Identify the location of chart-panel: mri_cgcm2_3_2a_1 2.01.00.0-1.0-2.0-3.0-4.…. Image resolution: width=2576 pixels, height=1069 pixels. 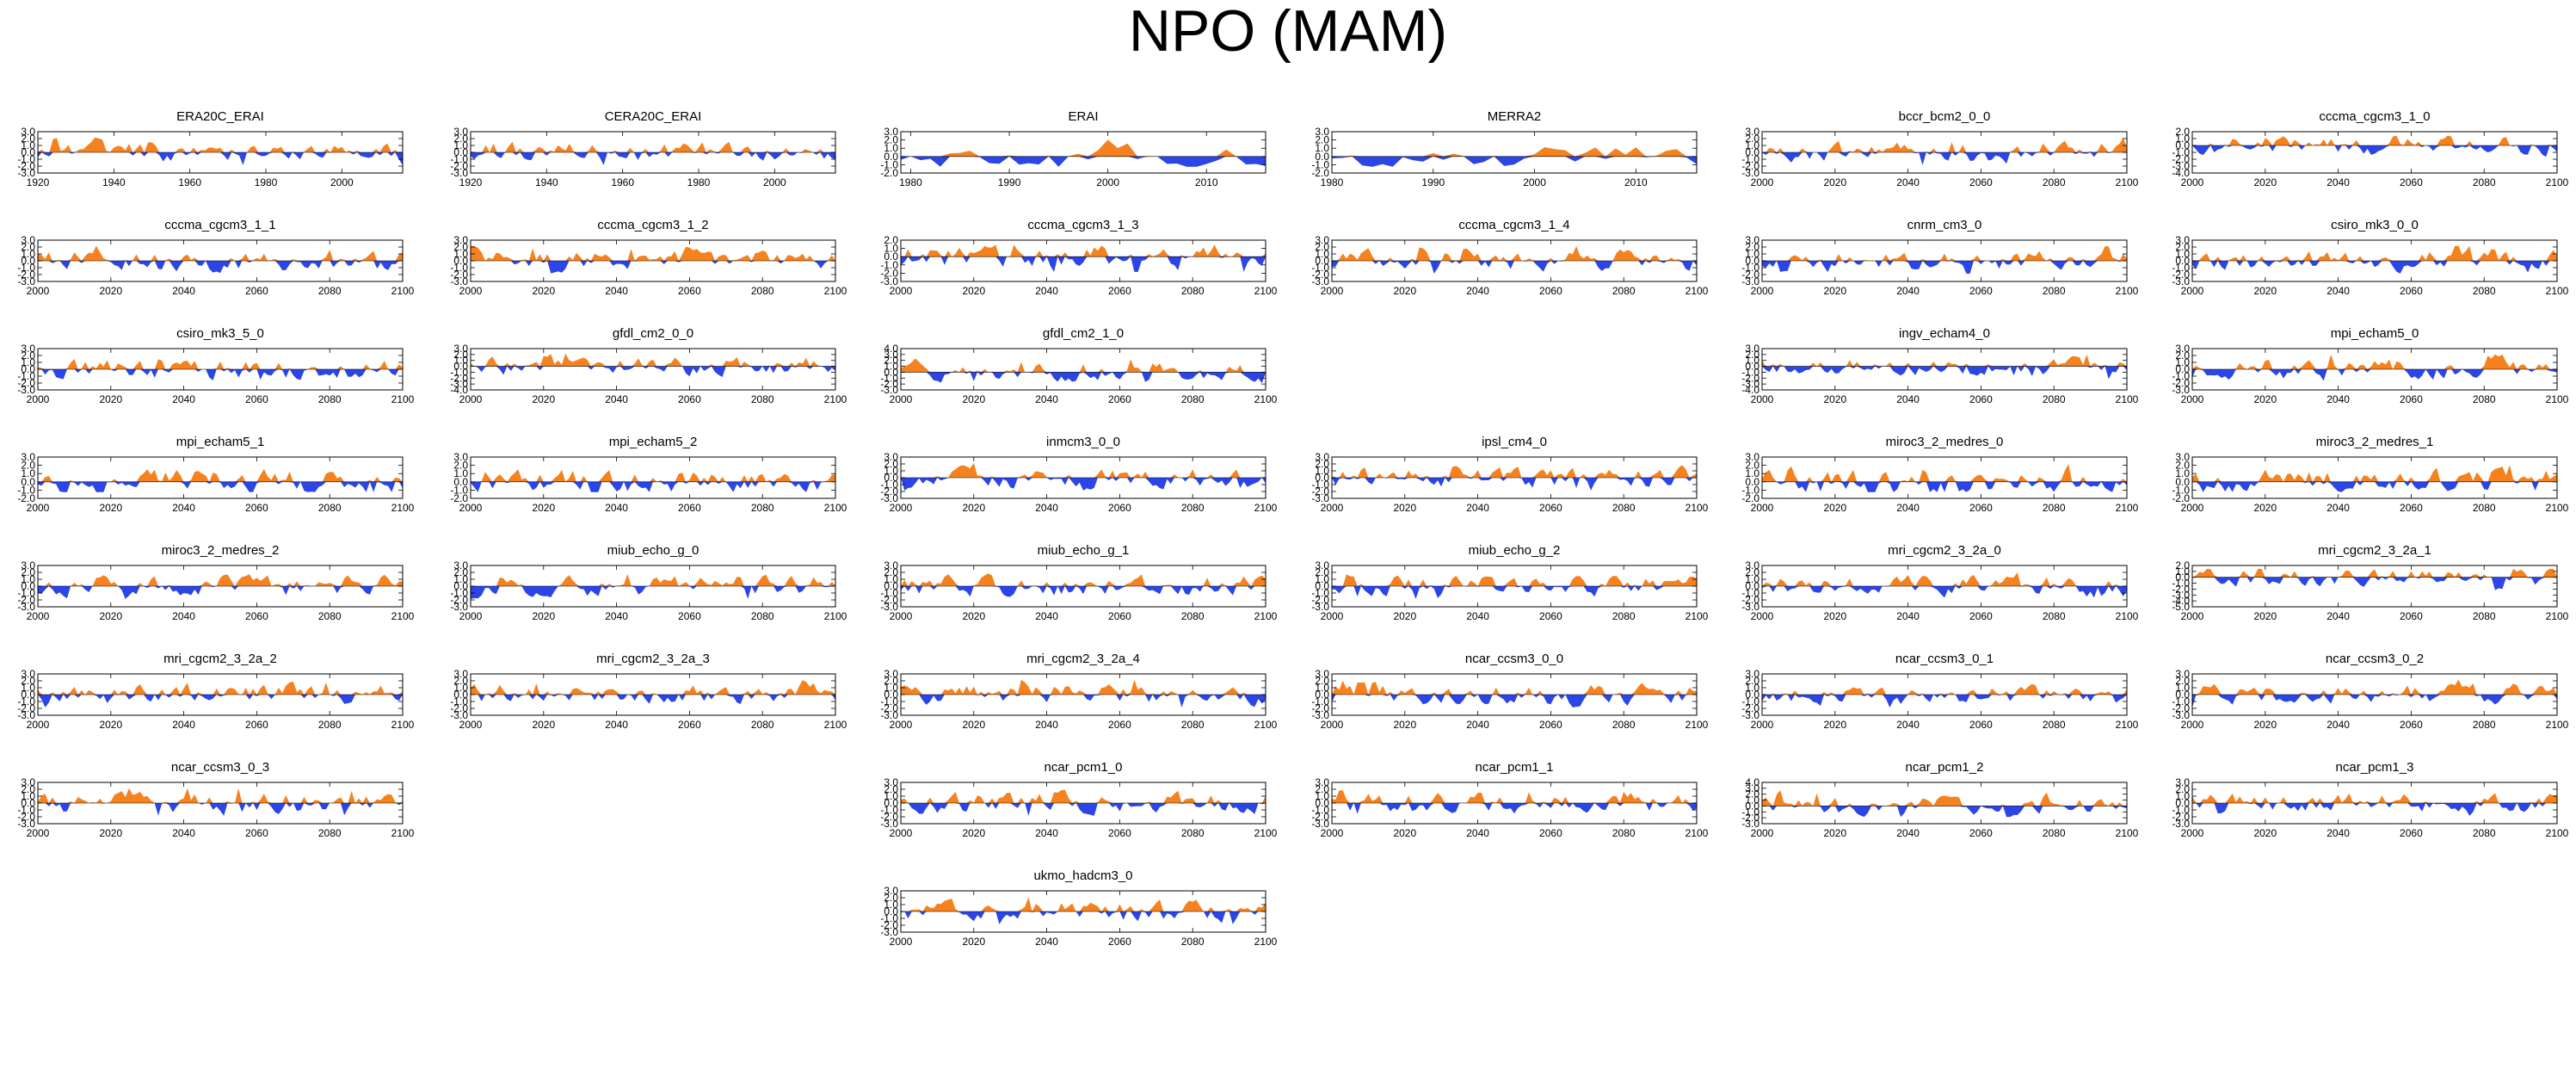
(2370, 583).